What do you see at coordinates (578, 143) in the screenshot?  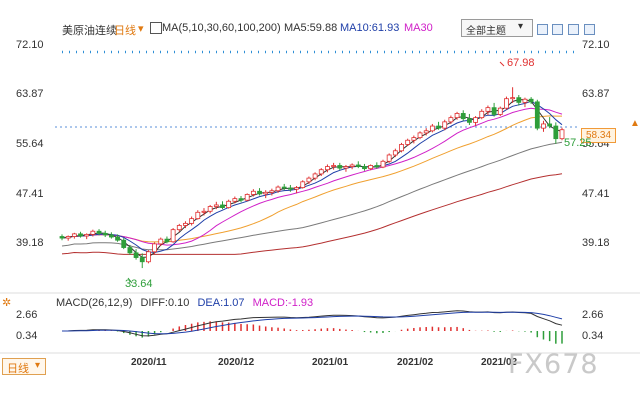 I see `recent-low-label: 57.25` at bounding box center [578, 143].